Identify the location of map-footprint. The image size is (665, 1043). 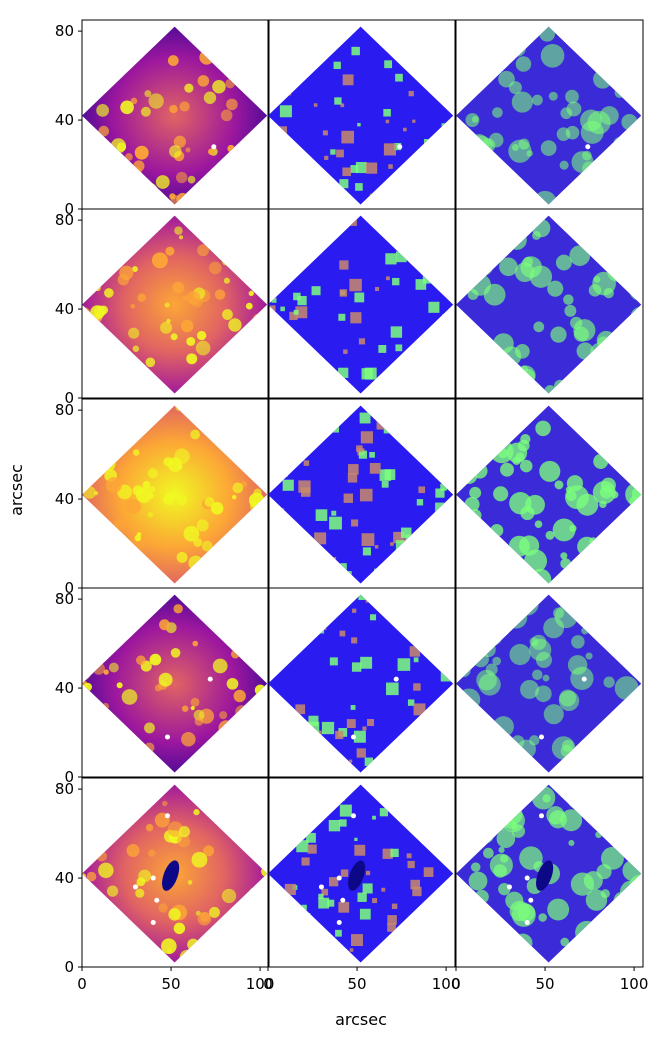
(175, 683).